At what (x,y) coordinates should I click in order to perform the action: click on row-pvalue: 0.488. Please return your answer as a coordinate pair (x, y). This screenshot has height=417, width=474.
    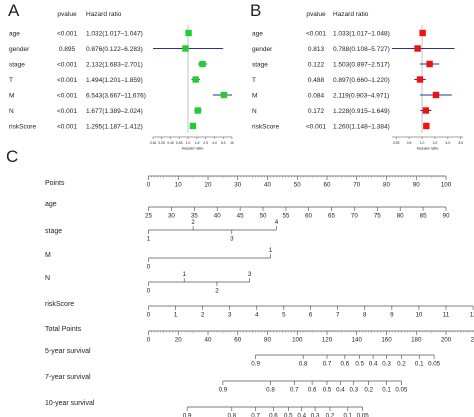
    Looking at the image, I should click on (316, 80).